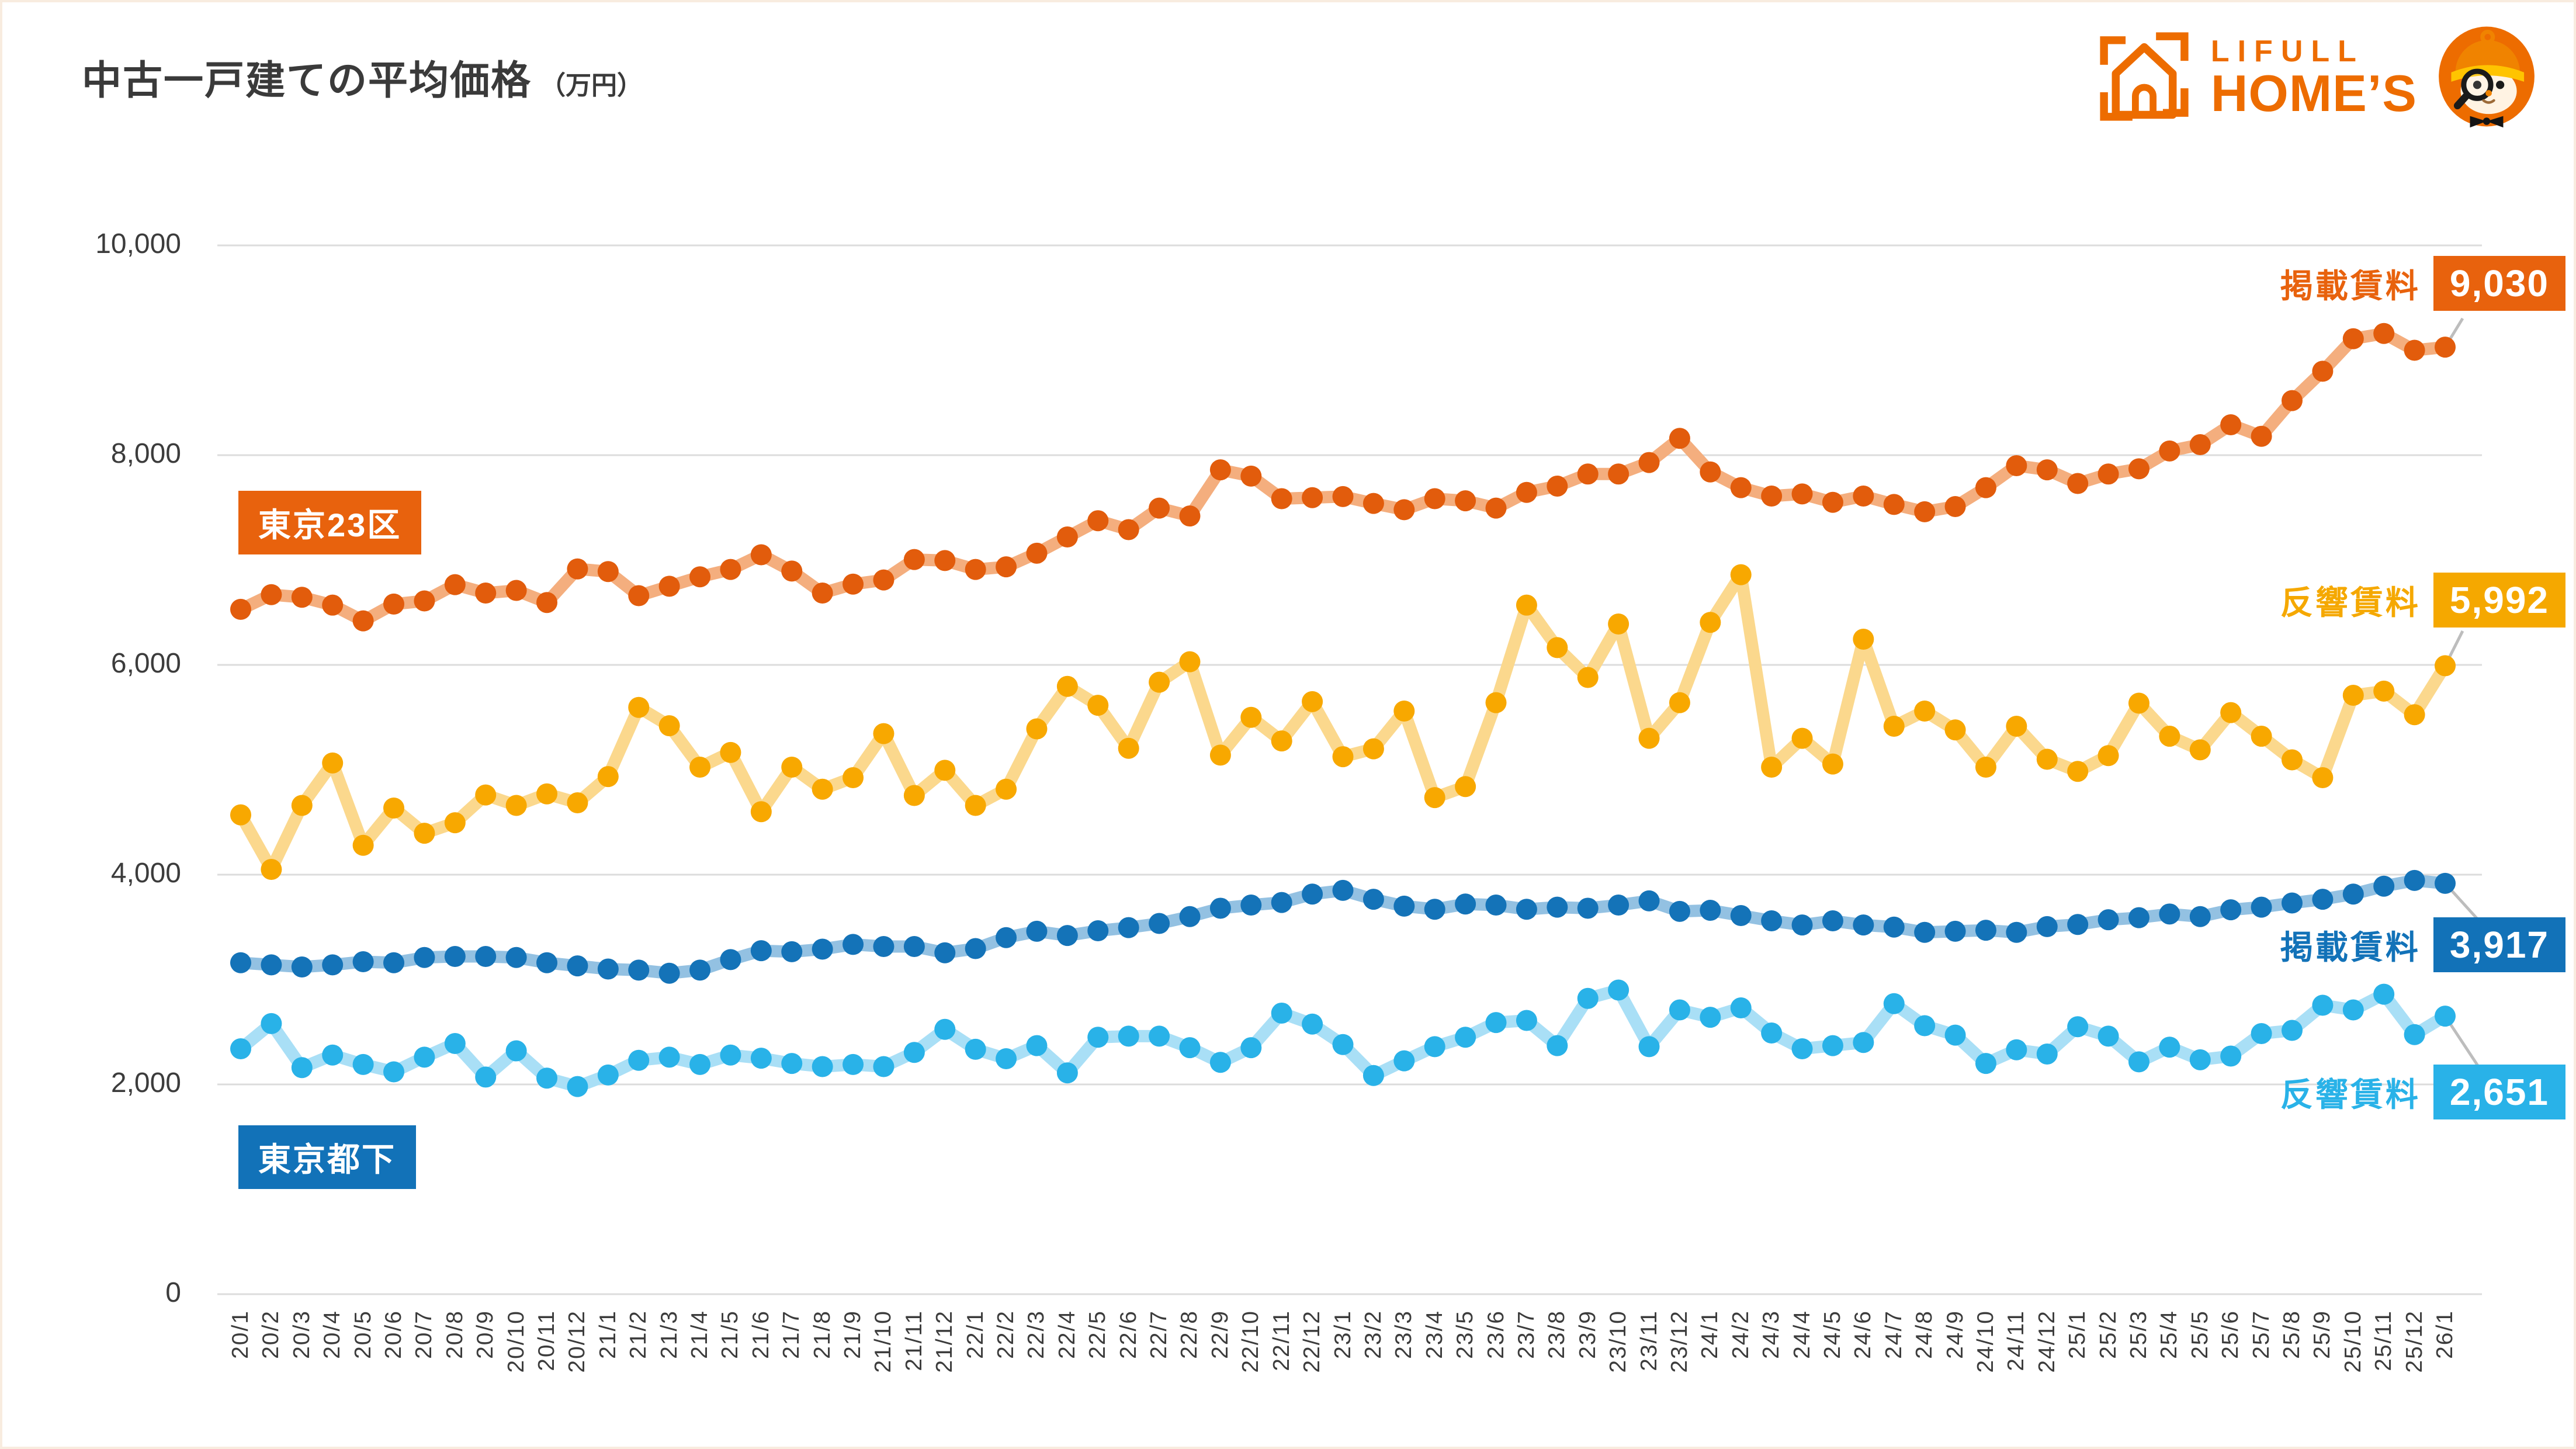 This screenshot has height=1449, width=2576. Describe the element at coordinates (485, 1334) in the screenshot. I see `x-tick-label: 20/9` at that location.